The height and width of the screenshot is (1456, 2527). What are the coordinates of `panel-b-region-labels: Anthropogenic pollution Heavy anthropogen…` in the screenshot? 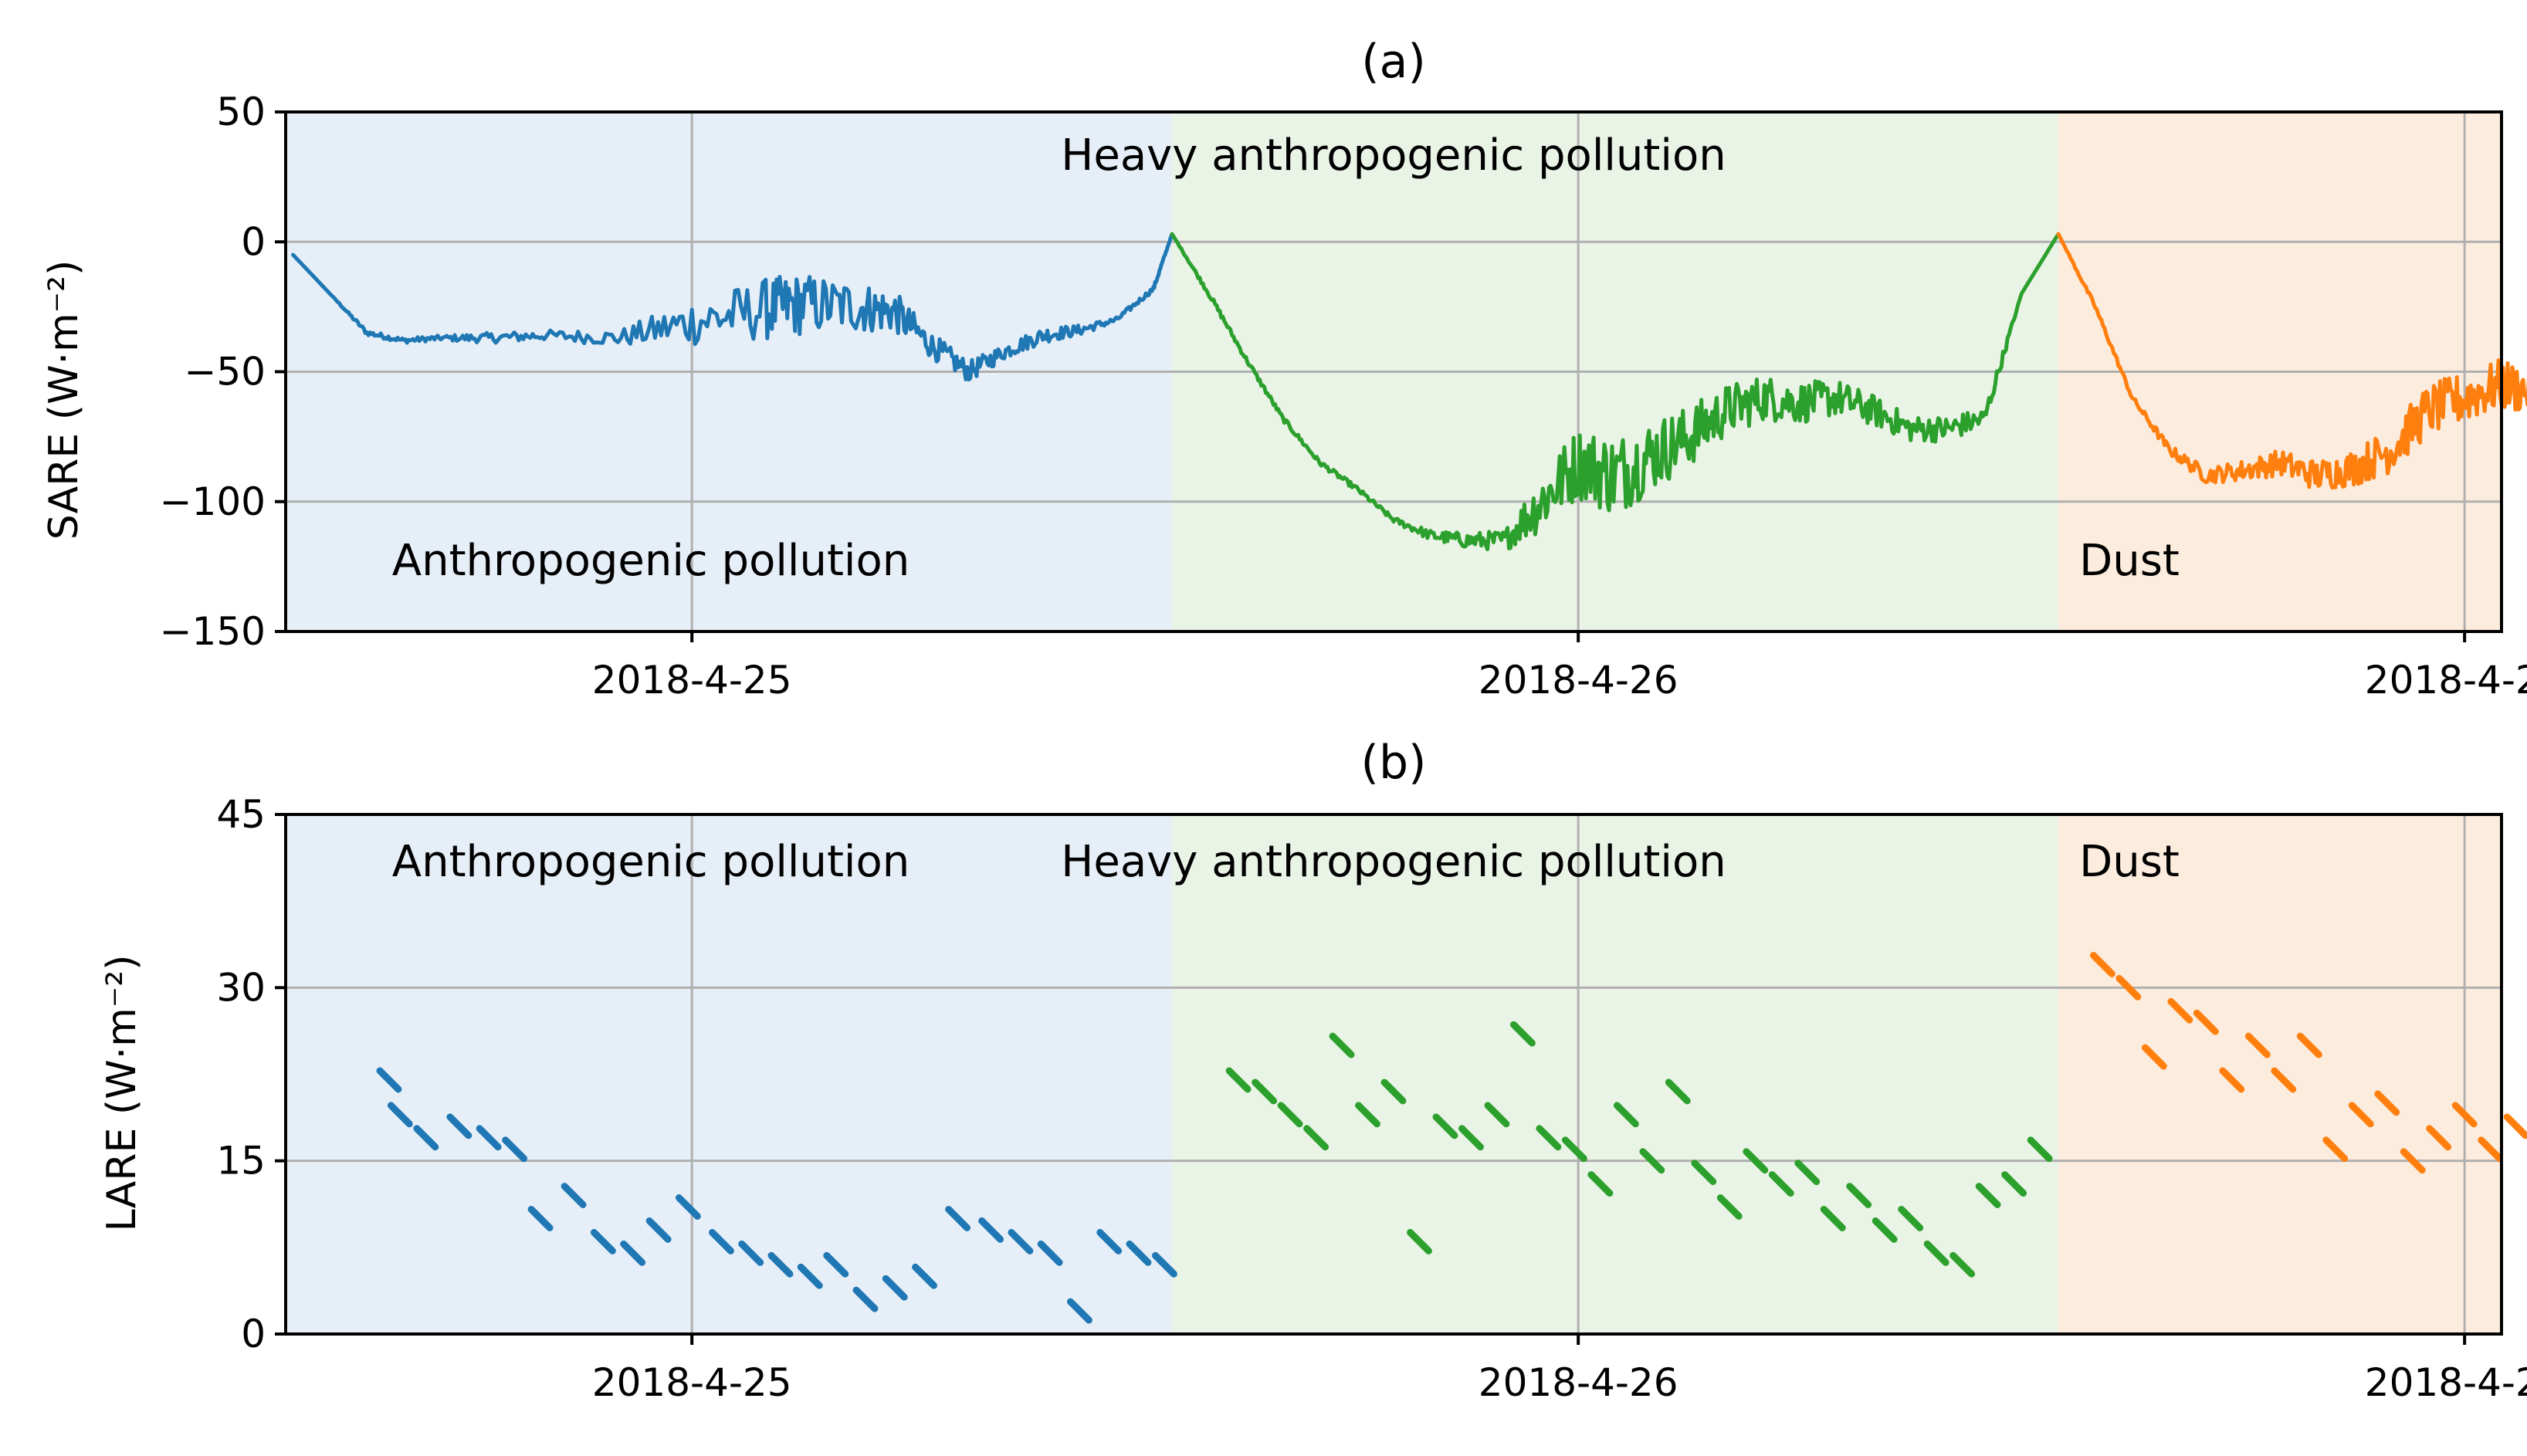 It's located at (1286, 862).